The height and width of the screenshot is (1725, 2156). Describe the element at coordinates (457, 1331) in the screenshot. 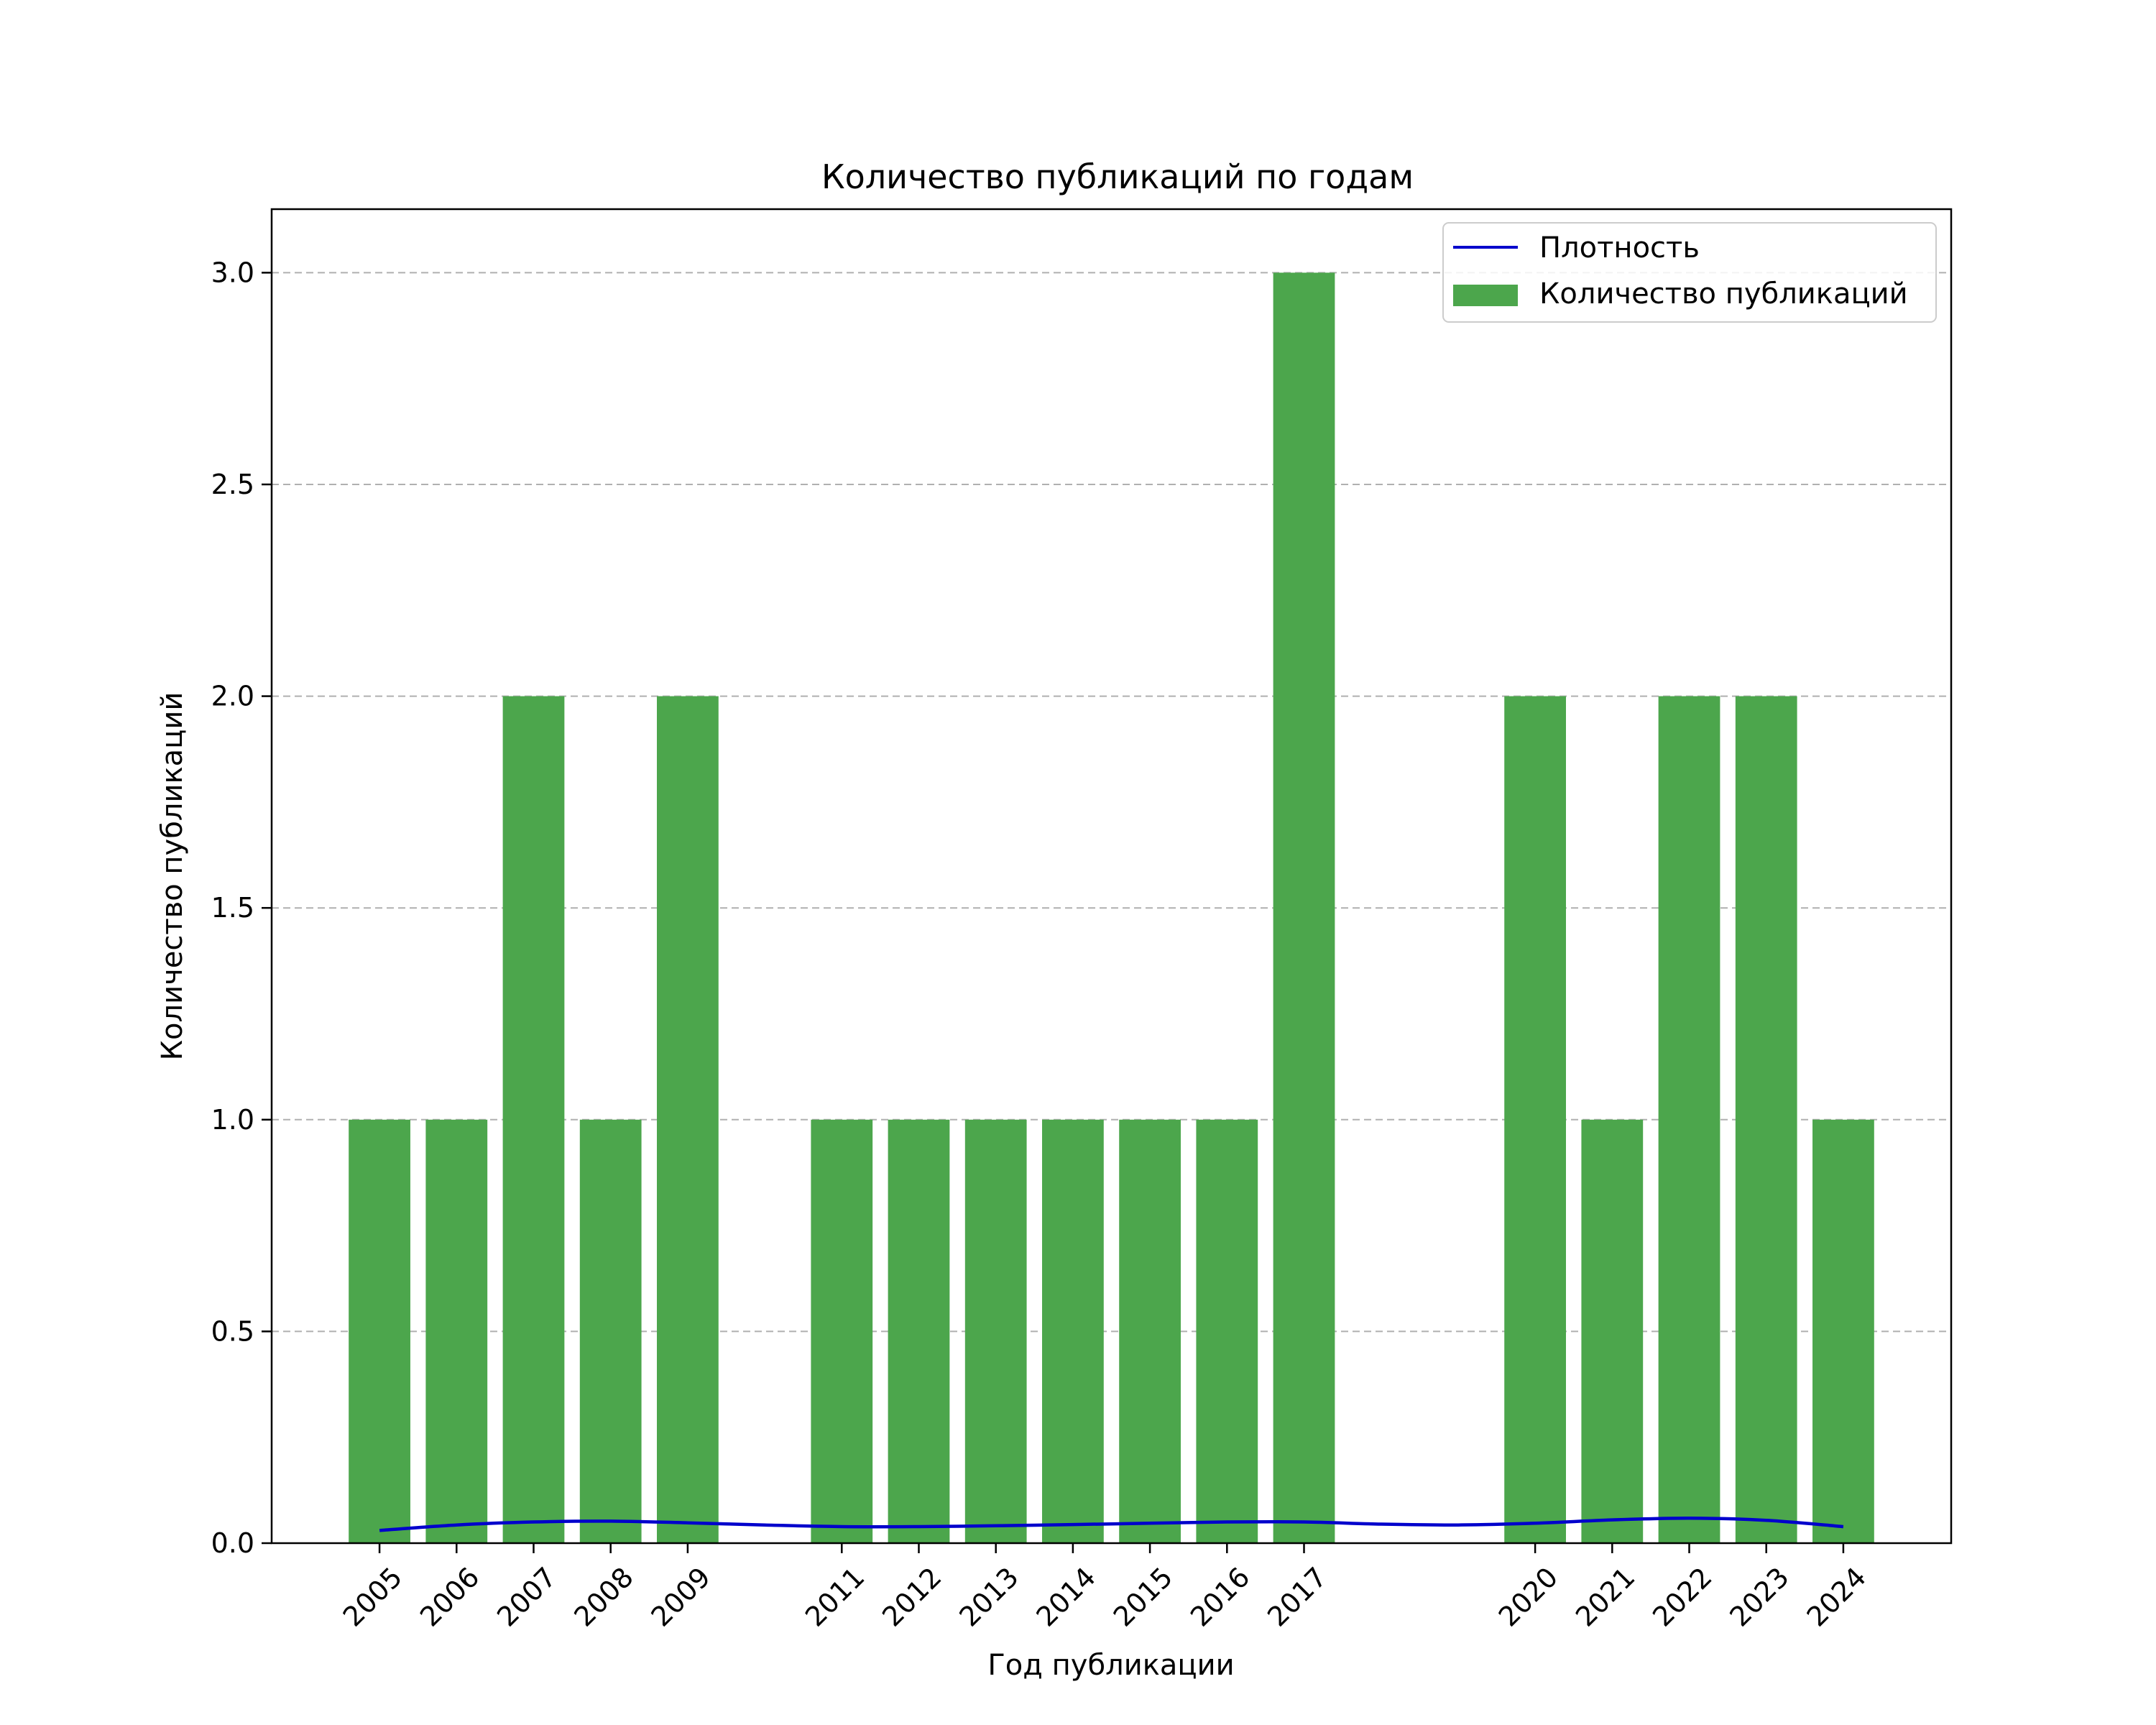

I see `bar-2006` at that location.